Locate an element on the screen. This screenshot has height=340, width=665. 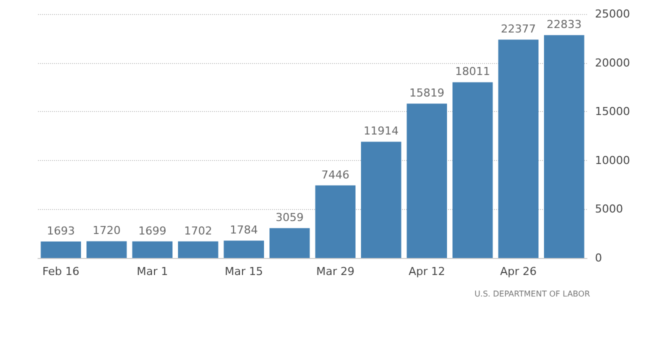
y-tick-label: 5000 is located at coordinates (609, 209).